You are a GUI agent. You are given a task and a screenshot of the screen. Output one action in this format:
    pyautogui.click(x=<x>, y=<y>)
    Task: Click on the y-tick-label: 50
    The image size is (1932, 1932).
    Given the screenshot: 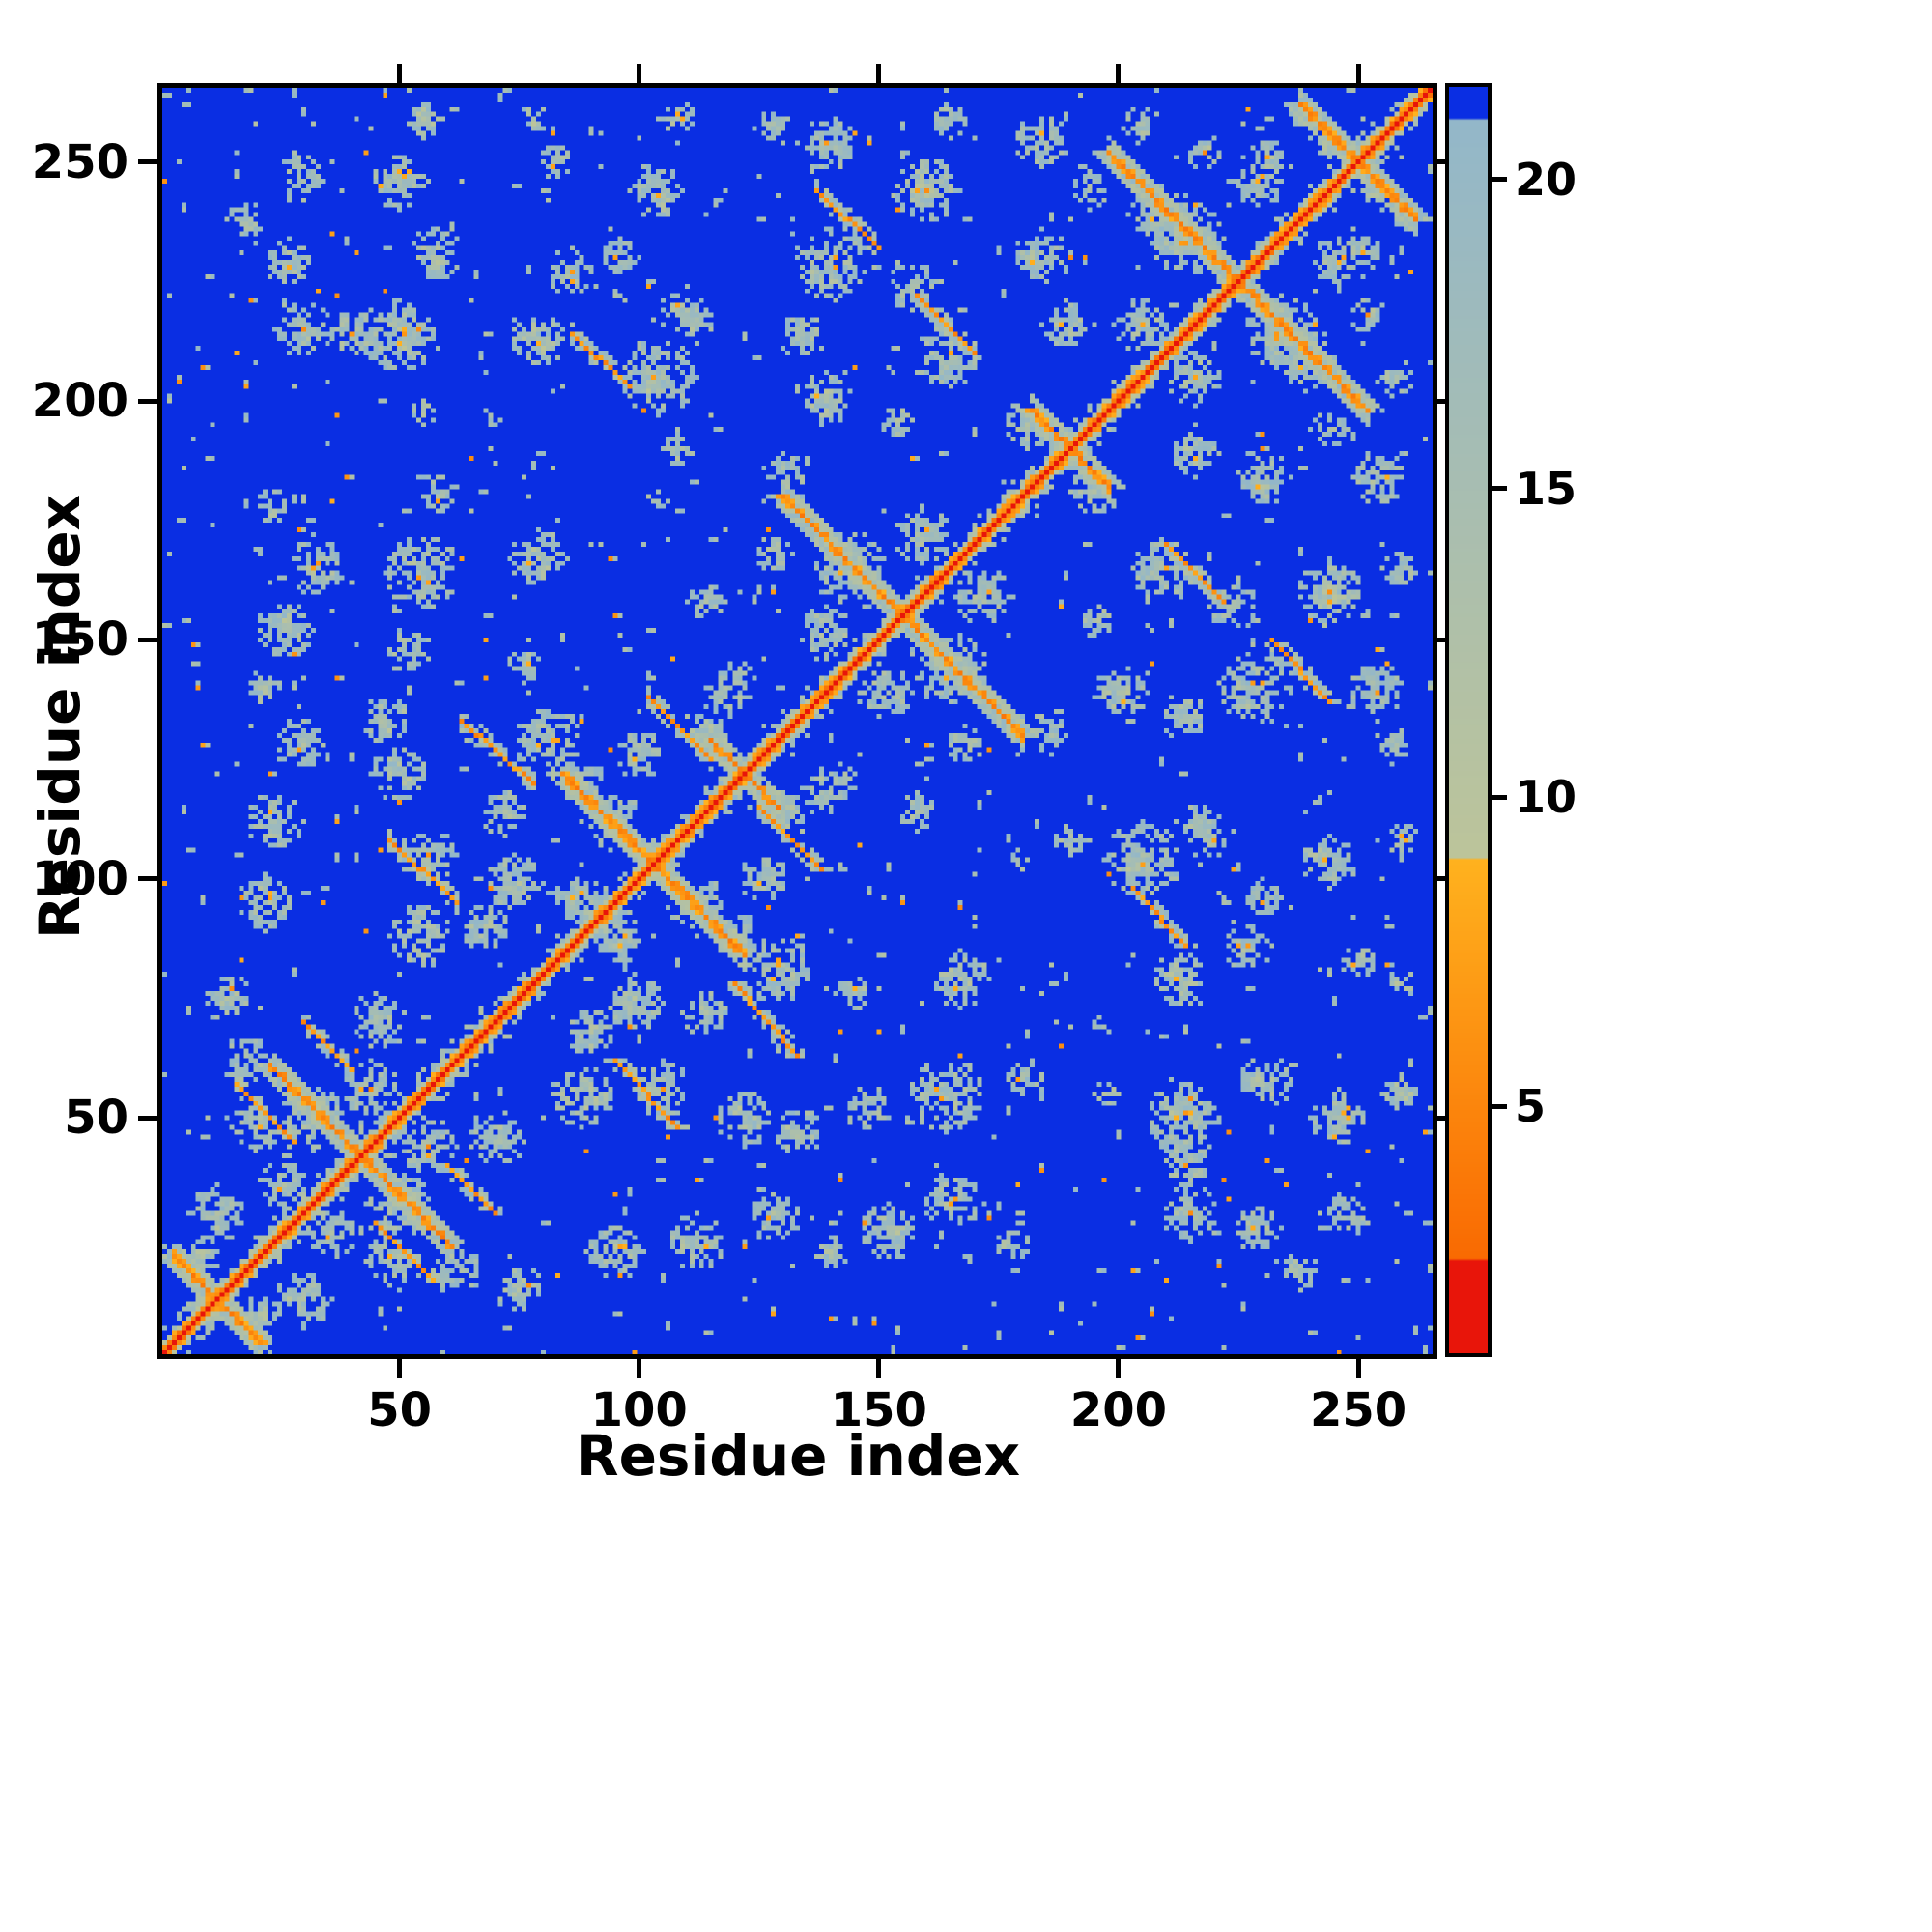 What is the action you would take?
    pyautogui.click(x=96, y=1118)
    